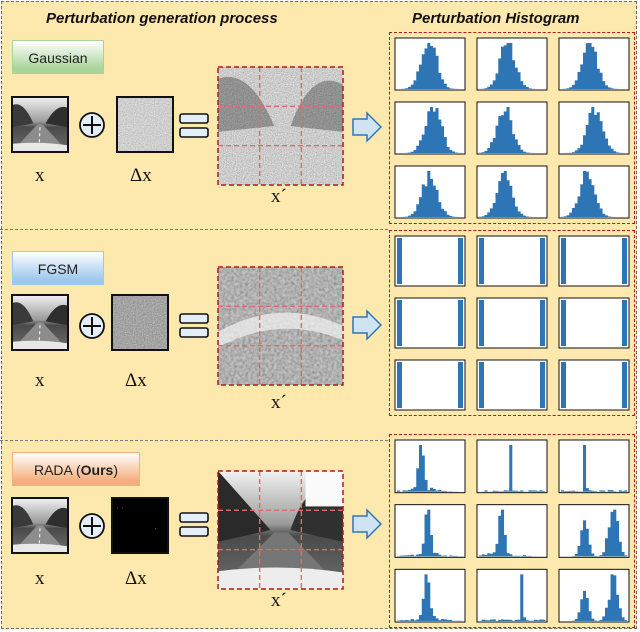  Describe the element at coordinates (92, 326) in the screenshot. I see `fgsm-plus-icon` at that location.